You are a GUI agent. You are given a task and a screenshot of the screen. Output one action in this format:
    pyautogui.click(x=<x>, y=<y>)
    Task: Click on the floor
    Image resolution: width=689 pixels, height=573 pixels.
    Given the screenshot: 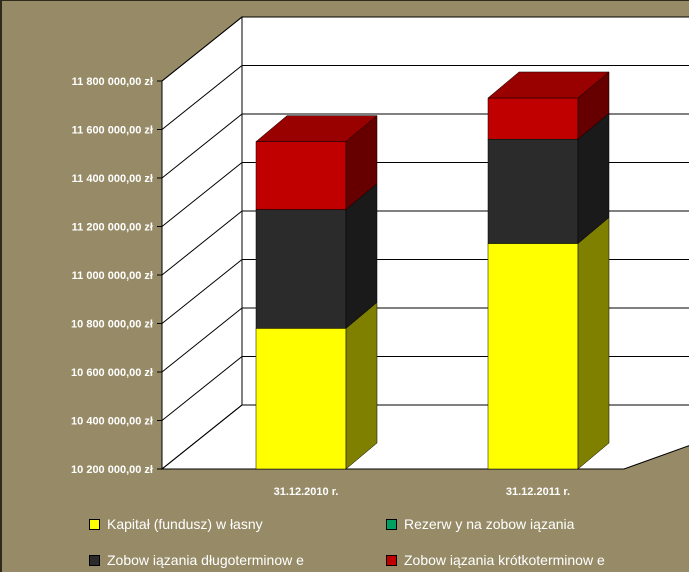 What is the action you would take?
    pyautogui.click(x=424, y=437)
    